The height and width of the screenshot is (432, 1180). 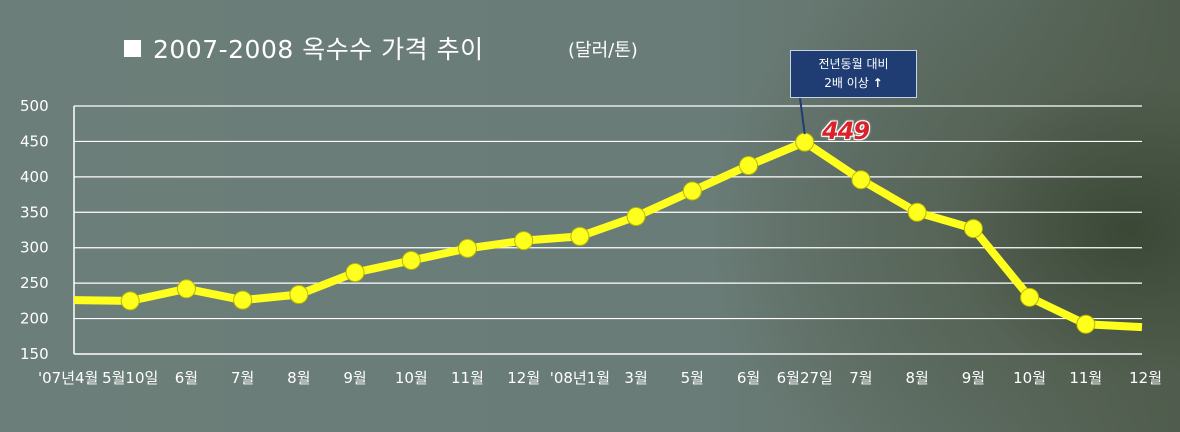 What do you see at coordinates (68, 378) in the screenshot?
I see `x-tick-label: '07년4월` at bounding box center [68, 378].